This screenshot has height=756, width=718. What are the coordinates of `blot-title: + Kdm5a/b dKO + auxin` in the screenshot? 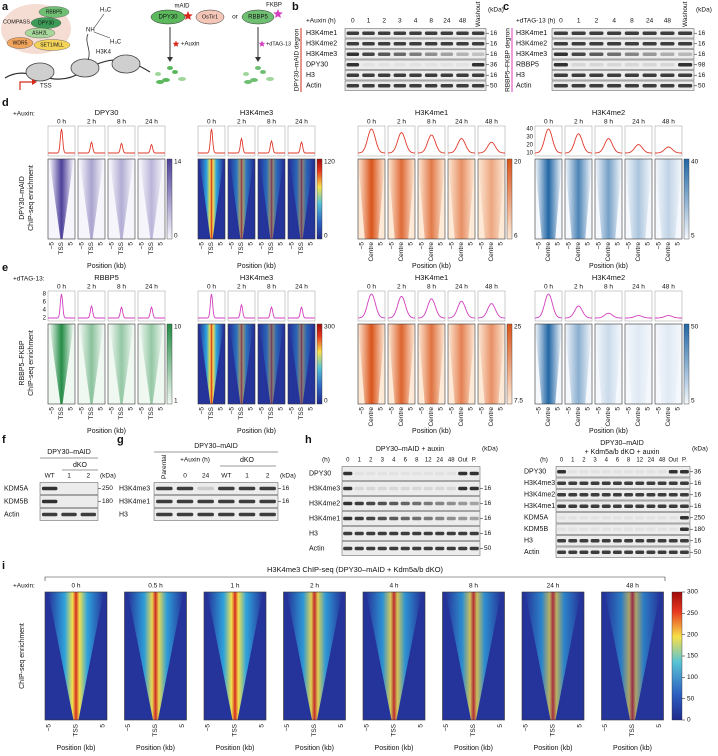 It's located at (622, 452).